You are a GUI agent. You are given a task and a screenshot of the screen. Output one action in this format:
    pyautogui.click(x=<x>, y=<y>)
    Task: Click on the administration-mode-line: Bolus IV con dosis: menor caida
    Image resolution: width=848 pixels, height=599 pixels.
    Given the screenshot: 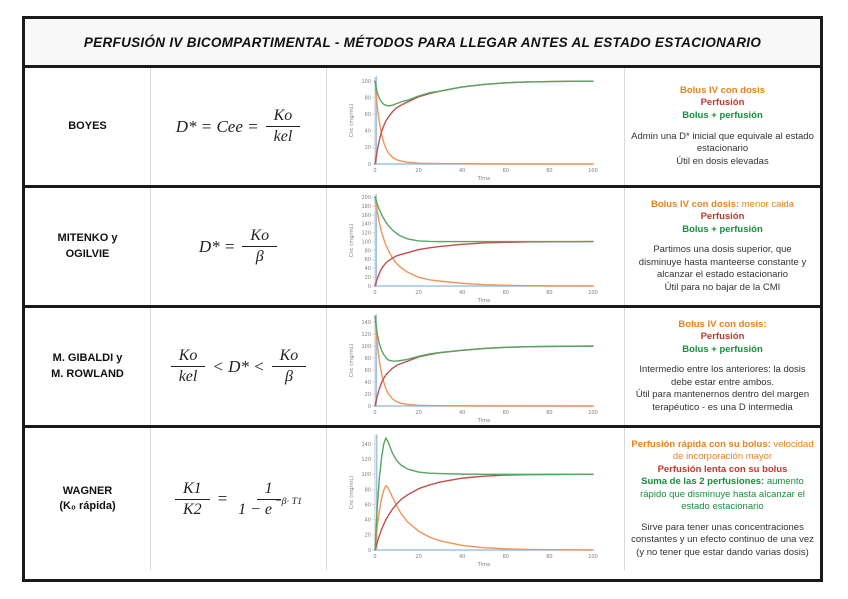 What is the action you would take?
    pyautogui.click(x=722, y=205)
    